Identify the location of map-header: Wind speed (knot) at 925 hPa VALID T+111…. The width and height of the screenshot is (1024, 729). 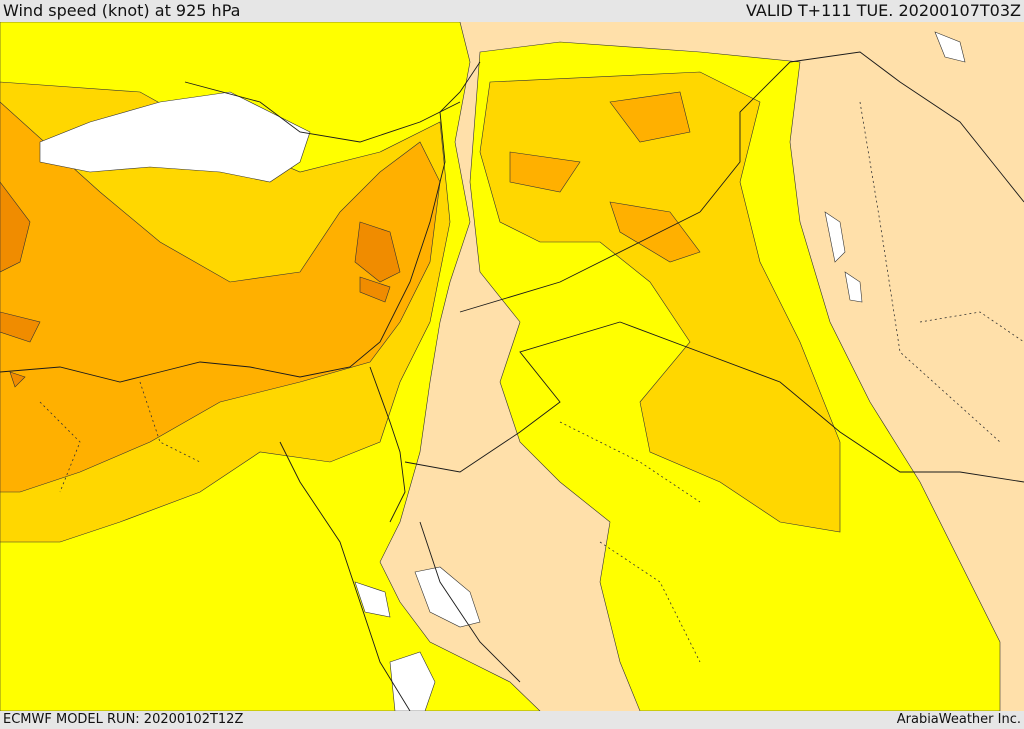
(512, 11).